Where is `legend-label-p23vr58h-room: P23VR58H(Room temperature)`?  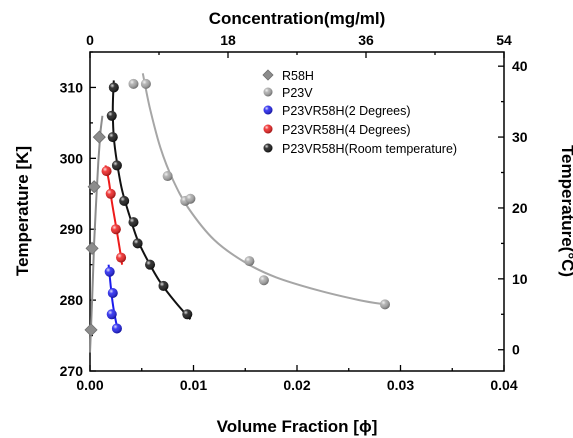 legend-label-p23vr58h-room: P23VR58H(Room temperature) is located at coordinates (369, 149).